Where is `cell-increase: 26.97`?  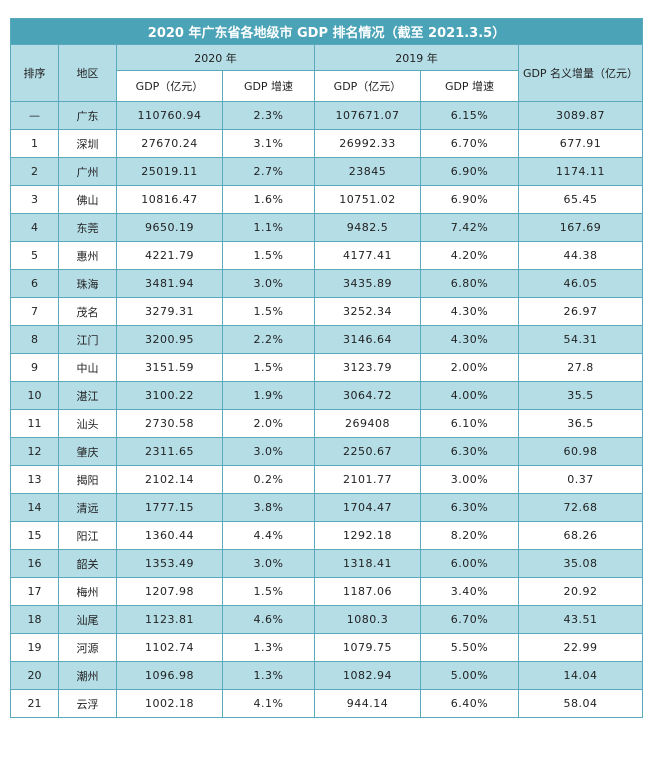
cell-increase: 26.97 is located at coordinates (580, 311).